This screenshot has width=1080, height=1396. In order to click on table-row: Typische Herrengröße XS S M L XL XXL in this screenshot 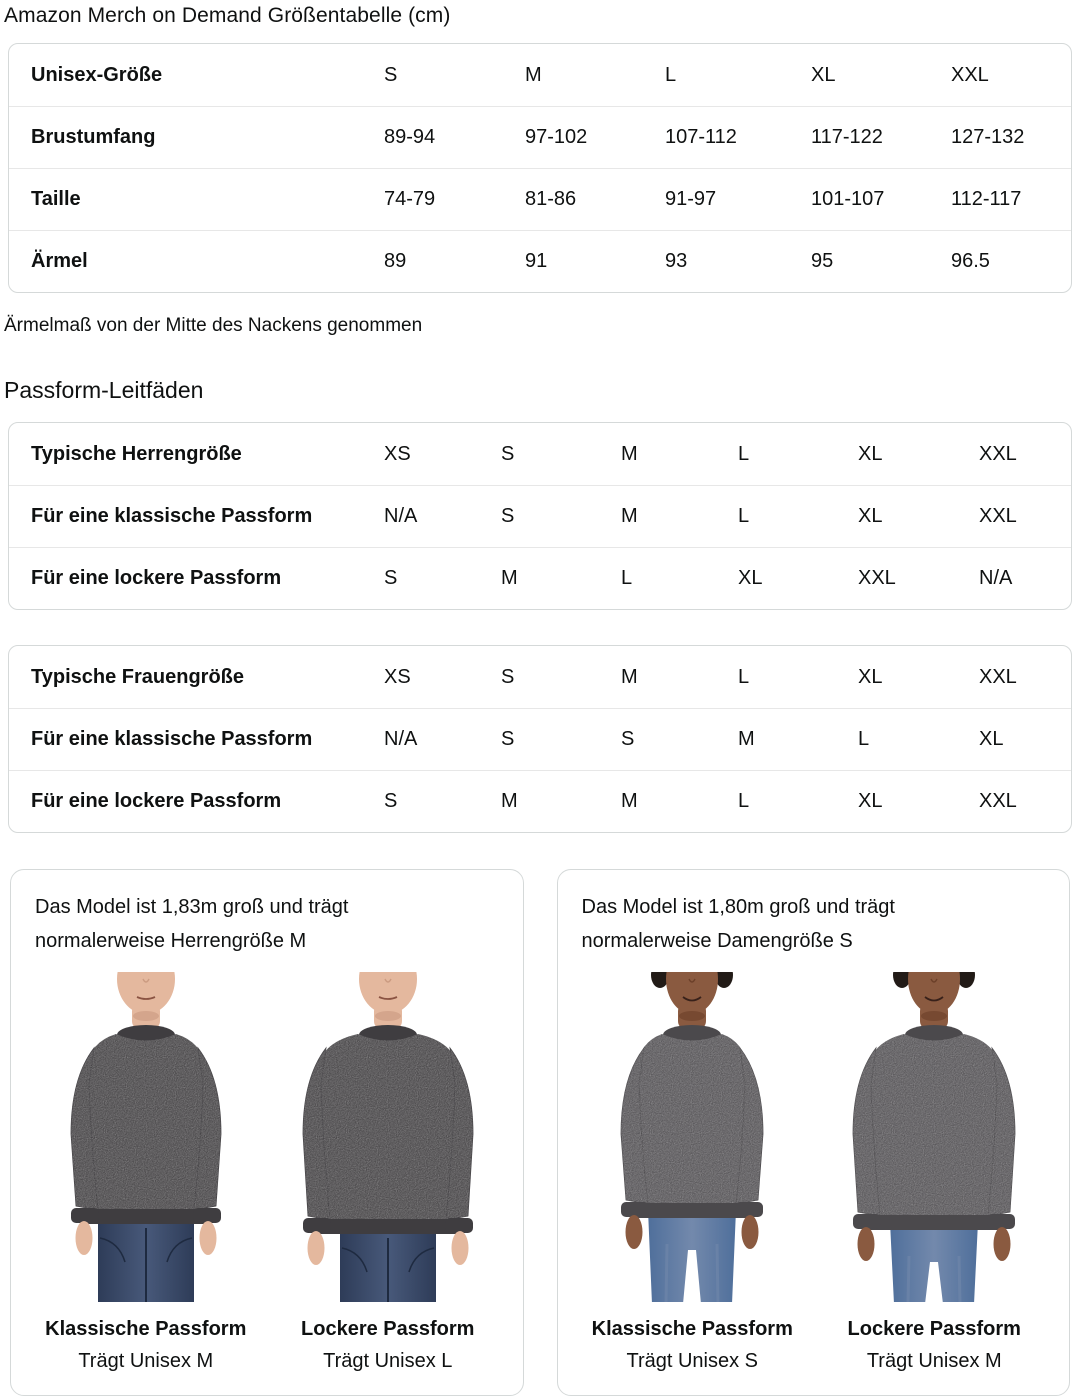, I will do `click(540, 454)`.